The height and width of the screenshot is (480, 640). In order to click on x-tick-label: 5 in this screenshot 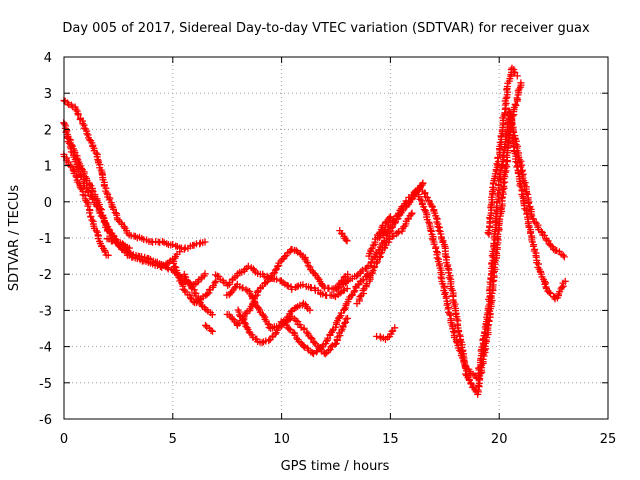, I will do `click(173, 439)`.